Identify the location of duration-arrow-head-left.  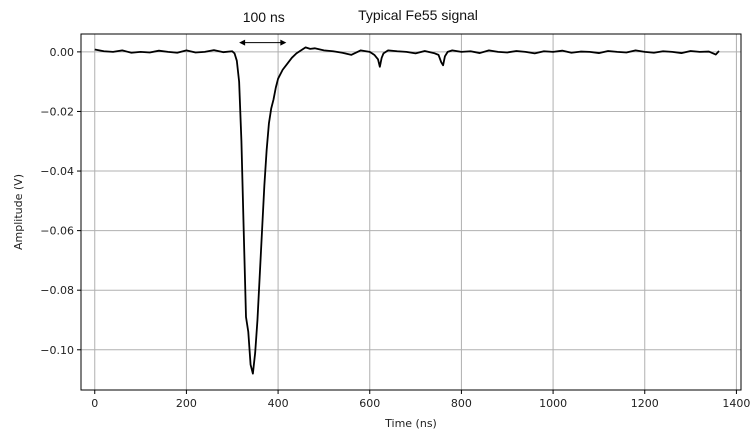
(242, 42).